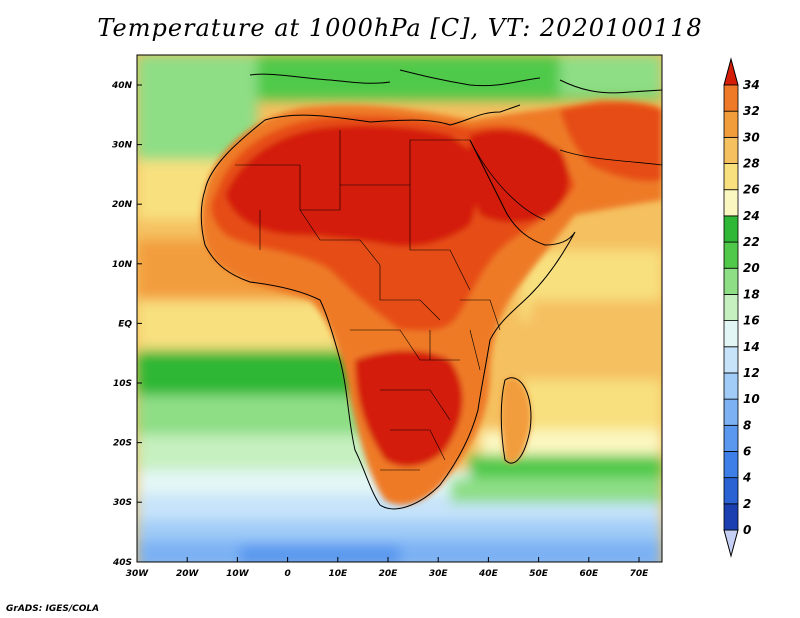 This screenshot has height=618, width=800. Describe the element at coordinates (731, 71) in the screenshot. I see `colorbar-arrow-high` at that location.